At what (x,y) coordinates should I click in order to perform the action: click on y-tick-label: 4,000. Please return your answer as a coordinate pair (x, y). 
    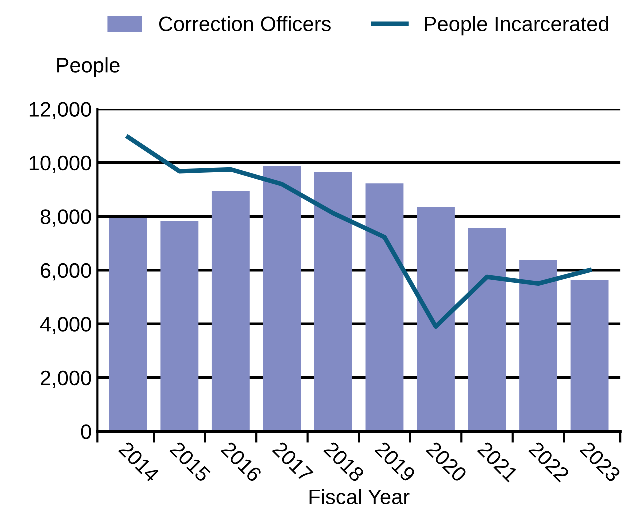
    Looking at the image, I should click on (66, 325).